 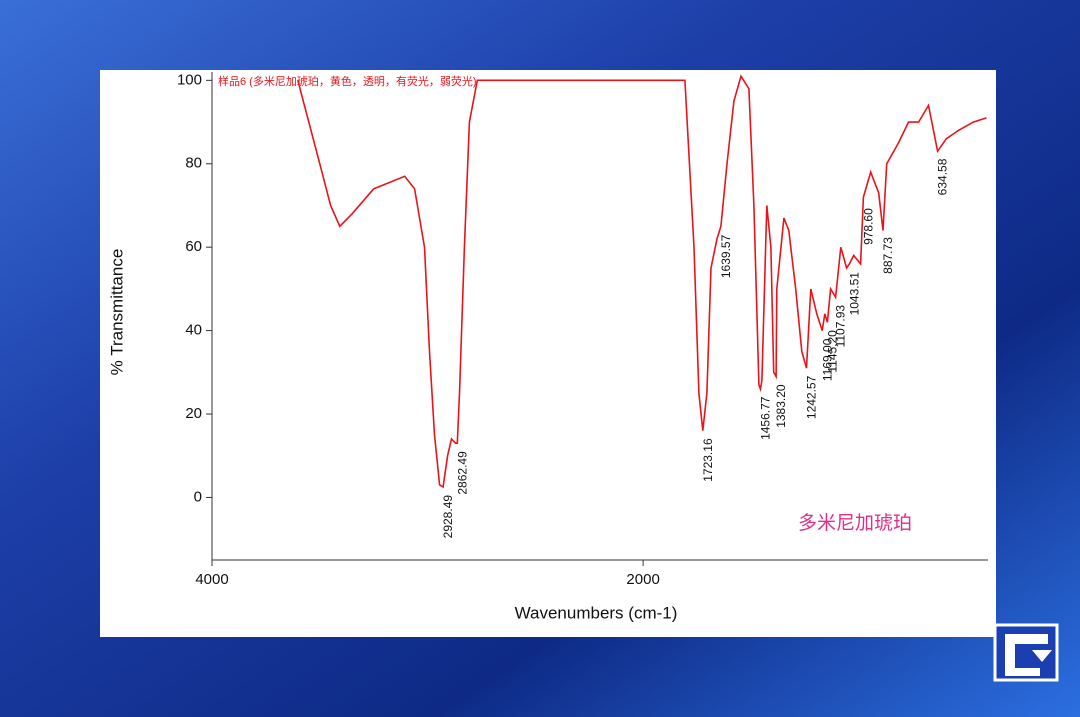 I want to click on peak-label: 2928.49, so click(x=448, y=517).